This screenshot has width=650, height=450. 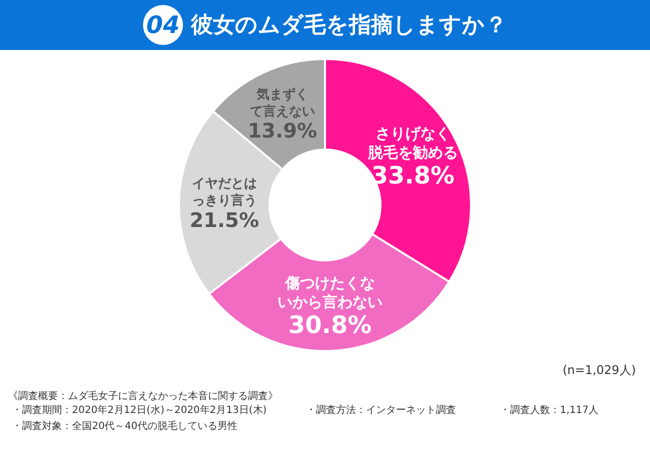 What do you see at coordinates (224, 192) in the screenshot?
I see `slice-label: イヤだとはっきり言う` at bounding box center [224, 192].